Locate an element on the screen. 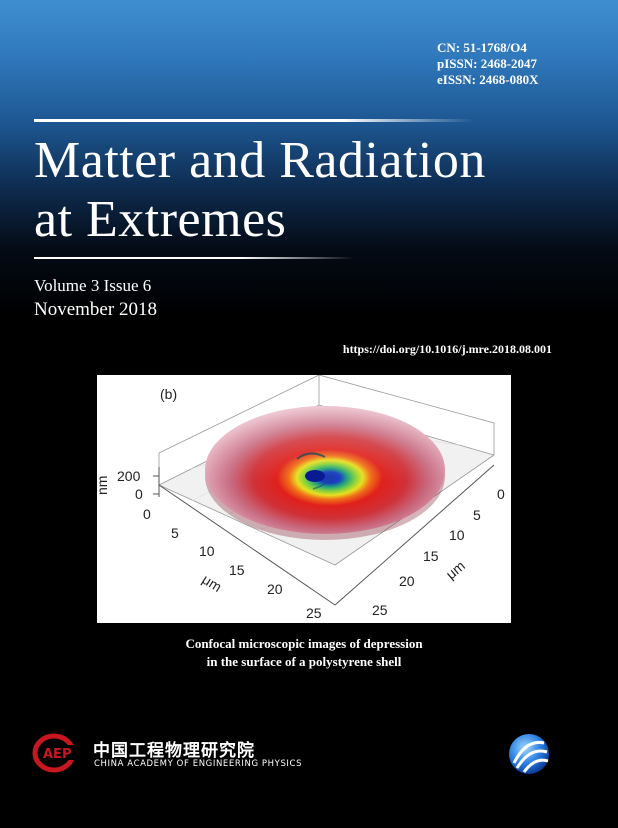 The width and height of the screenshot is (618, 828). print-issn: pISSN: 2468-2047 is located at coordinates (487, 63).